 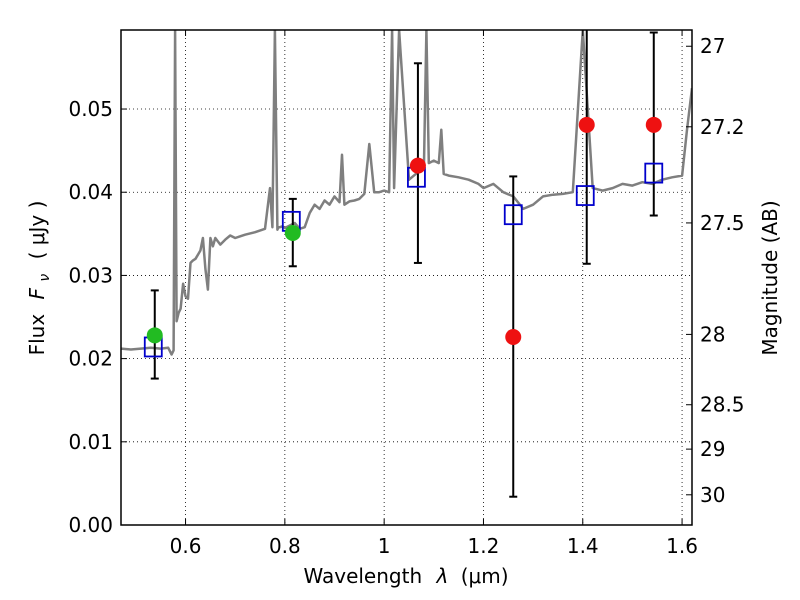 What do you see at coordinates (37, 230) in the screenshot?
I see `y-axis-title-unit: ( μJy )` at bounding box center [37, 230].